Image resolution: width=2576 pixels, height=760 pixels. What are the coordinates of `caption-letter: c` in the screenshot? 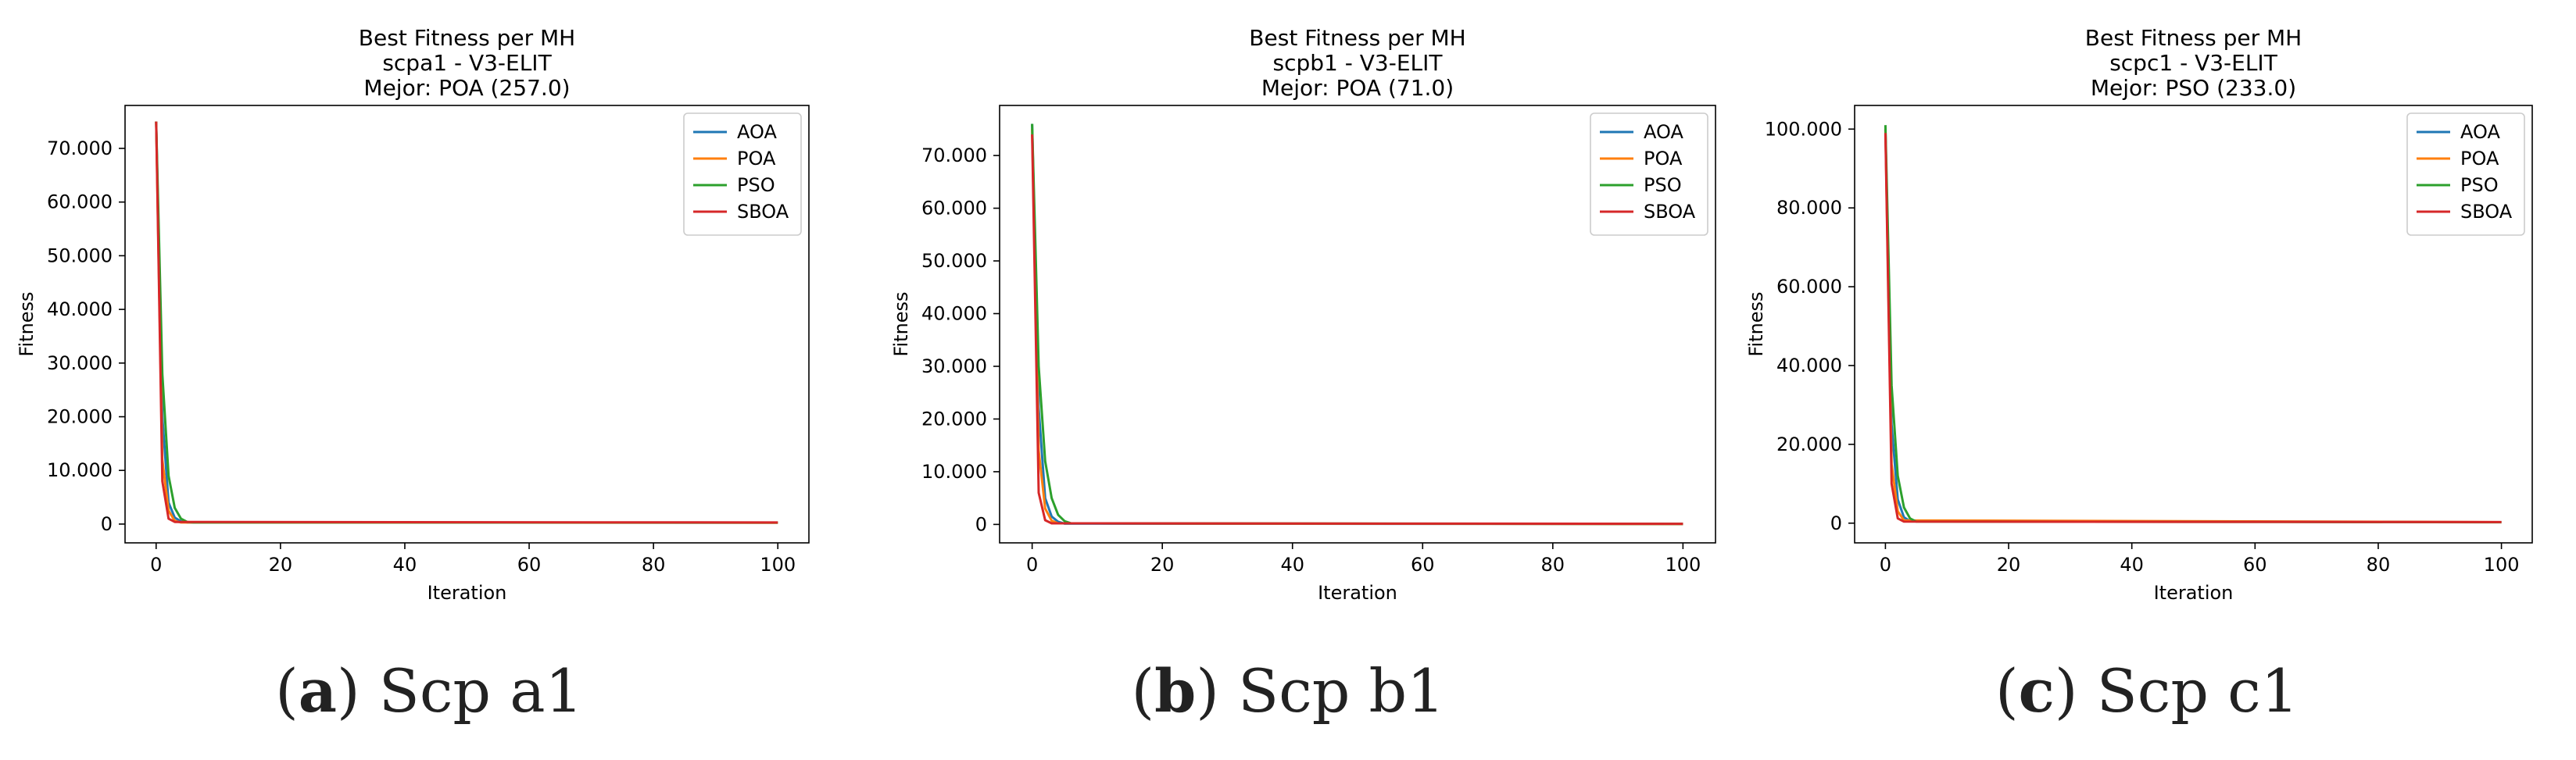 It's located at (2036, 691).